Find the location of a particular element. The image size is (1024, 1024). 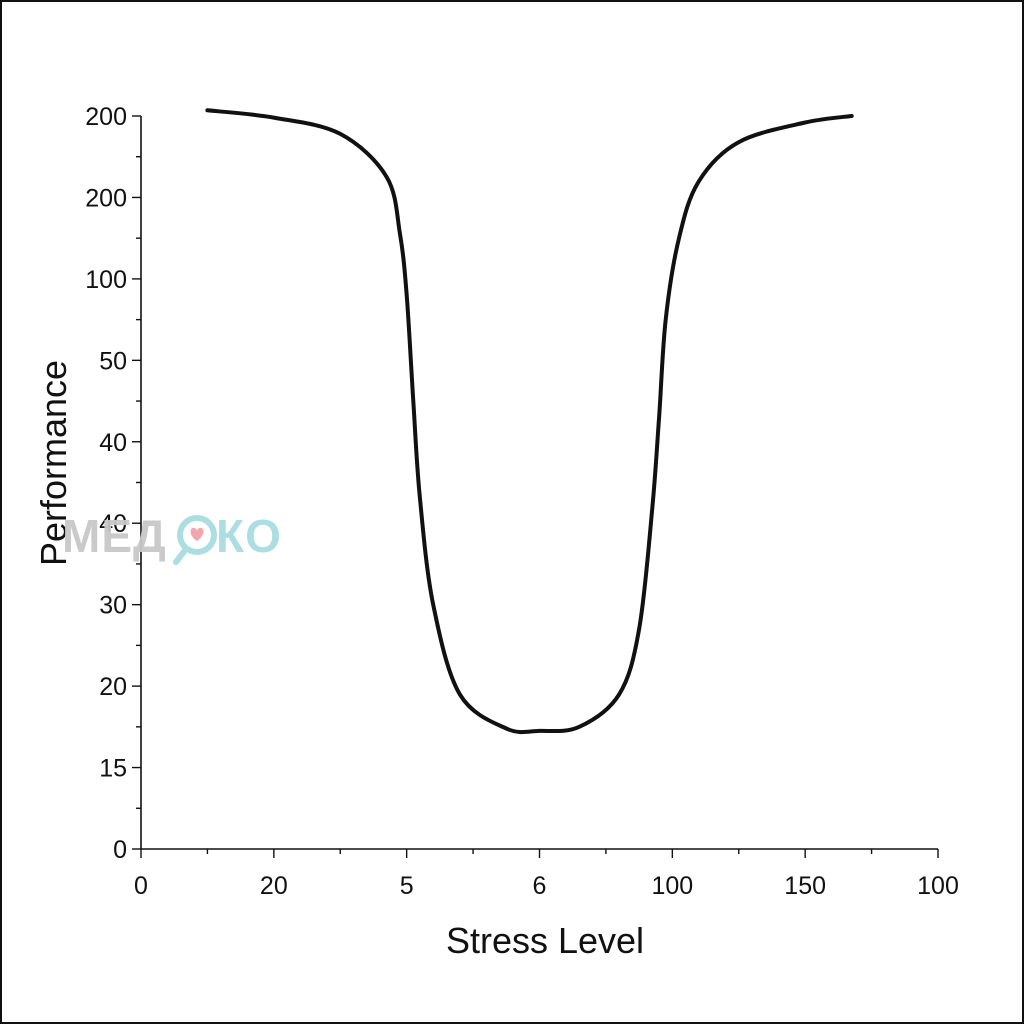

y-tick-label: 100 is located at coordinates (106, 280).